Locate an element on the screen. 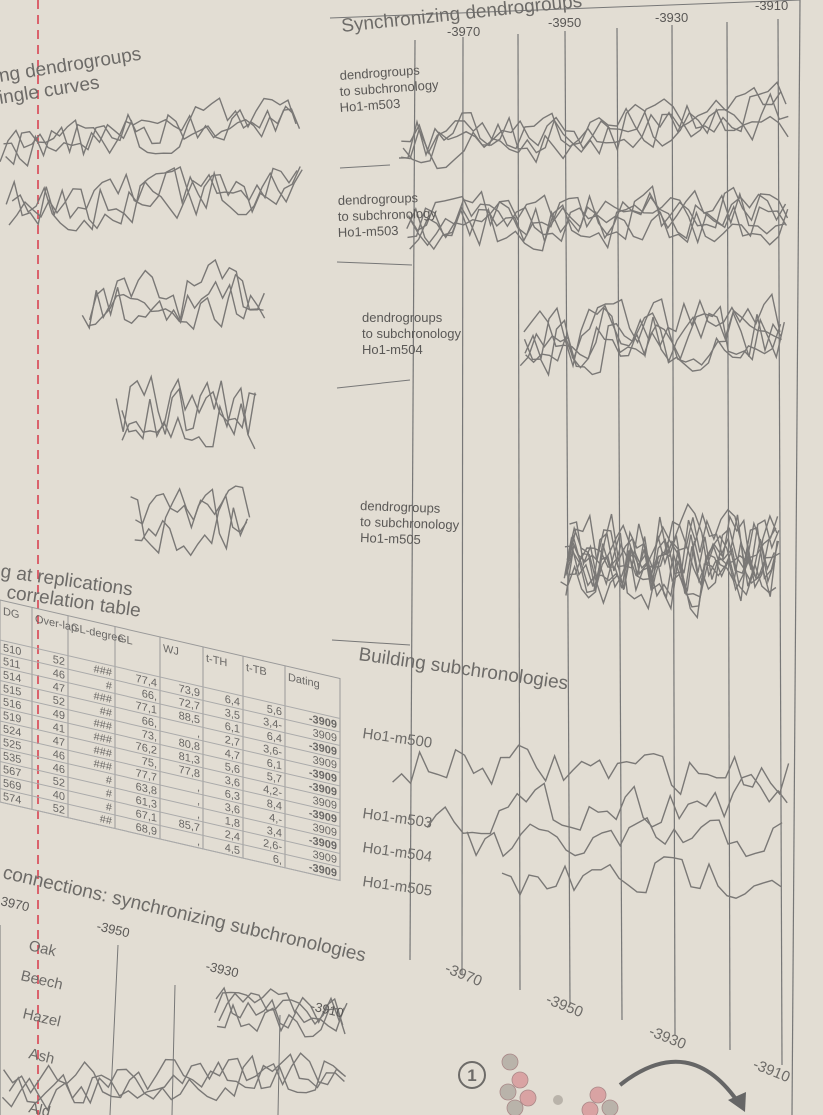 The image size is (823, 1115). table-cell: 514 is located at coordinates (12, 677).